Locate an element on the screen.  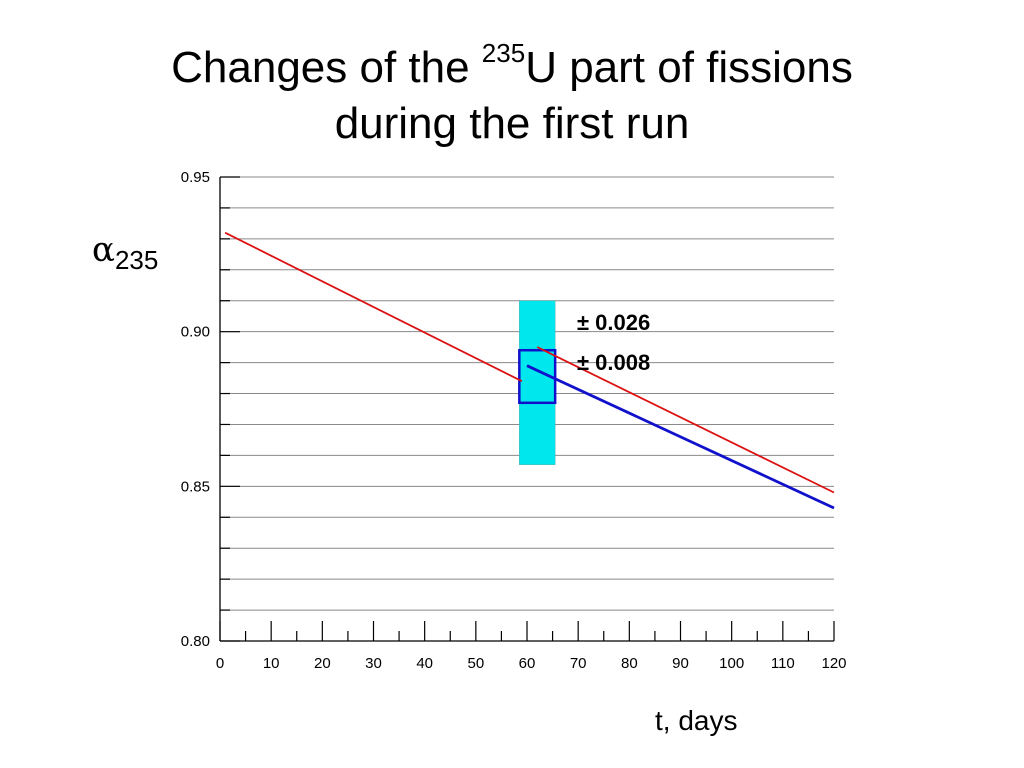
y-tick-label: 0.90 is located at coordinates (195, 332).